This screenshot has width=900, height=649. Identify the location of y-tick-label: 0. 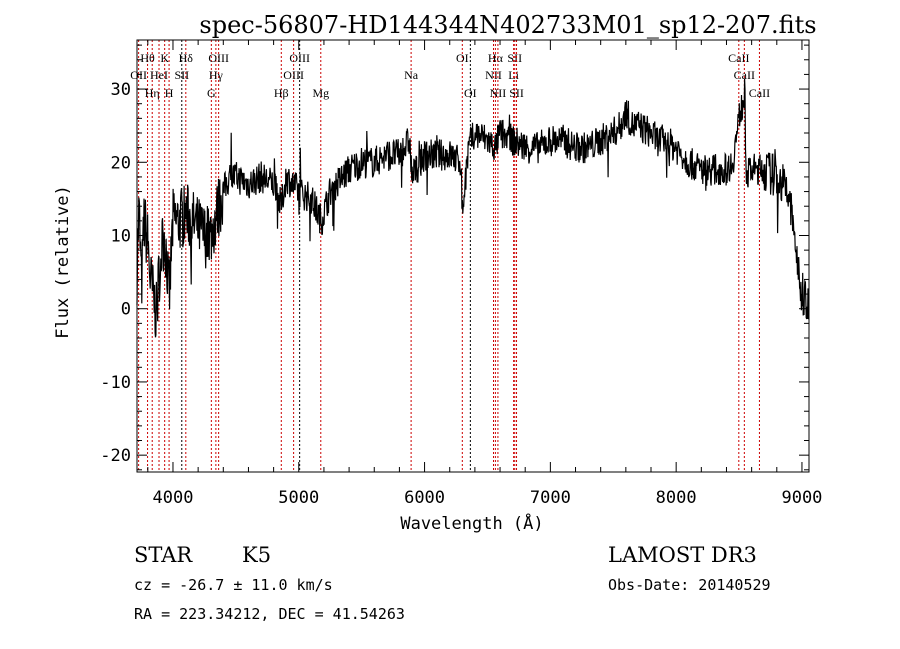
(126, 310).